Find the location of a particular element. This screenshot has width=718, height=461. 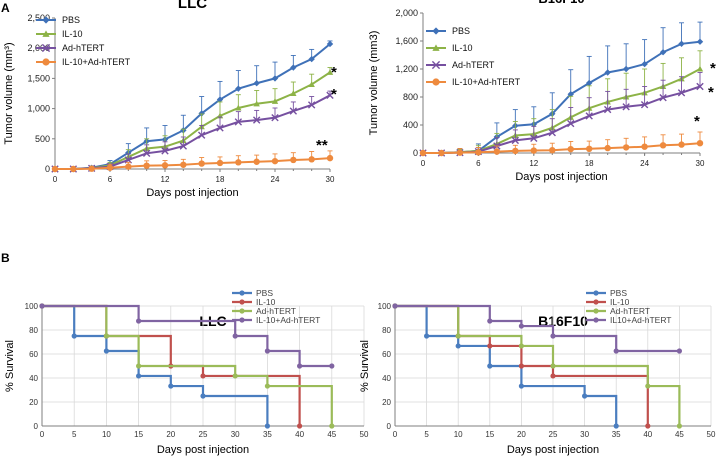

y-axis-label: % Survival is located at coordinates (365, 366).